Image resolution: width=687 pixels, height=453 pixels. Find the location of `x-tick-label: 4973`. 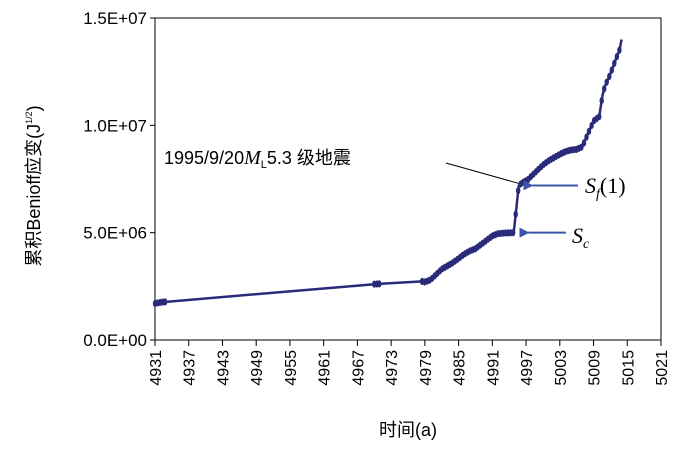

x-tick-label: 4973 is located at coordinates (392, 368).